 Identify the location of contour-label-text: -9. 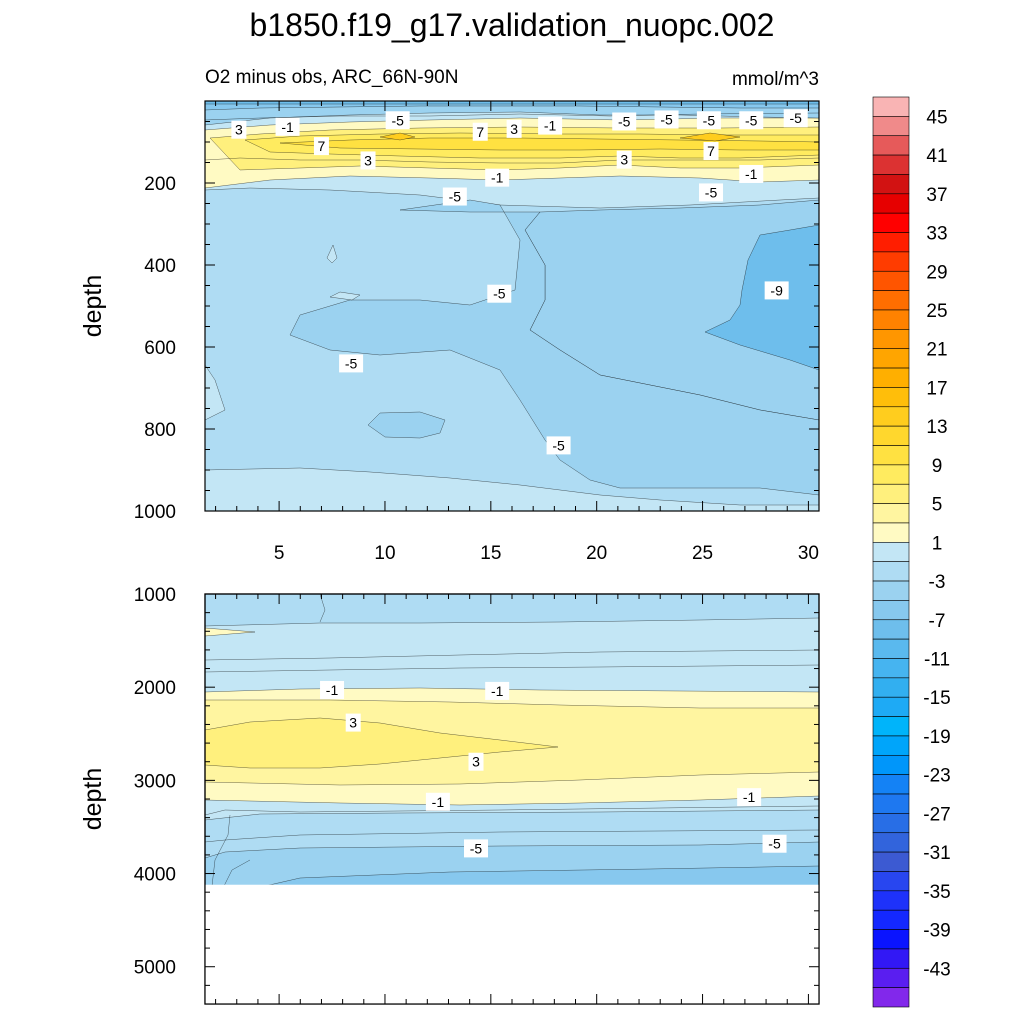
(776, 290).